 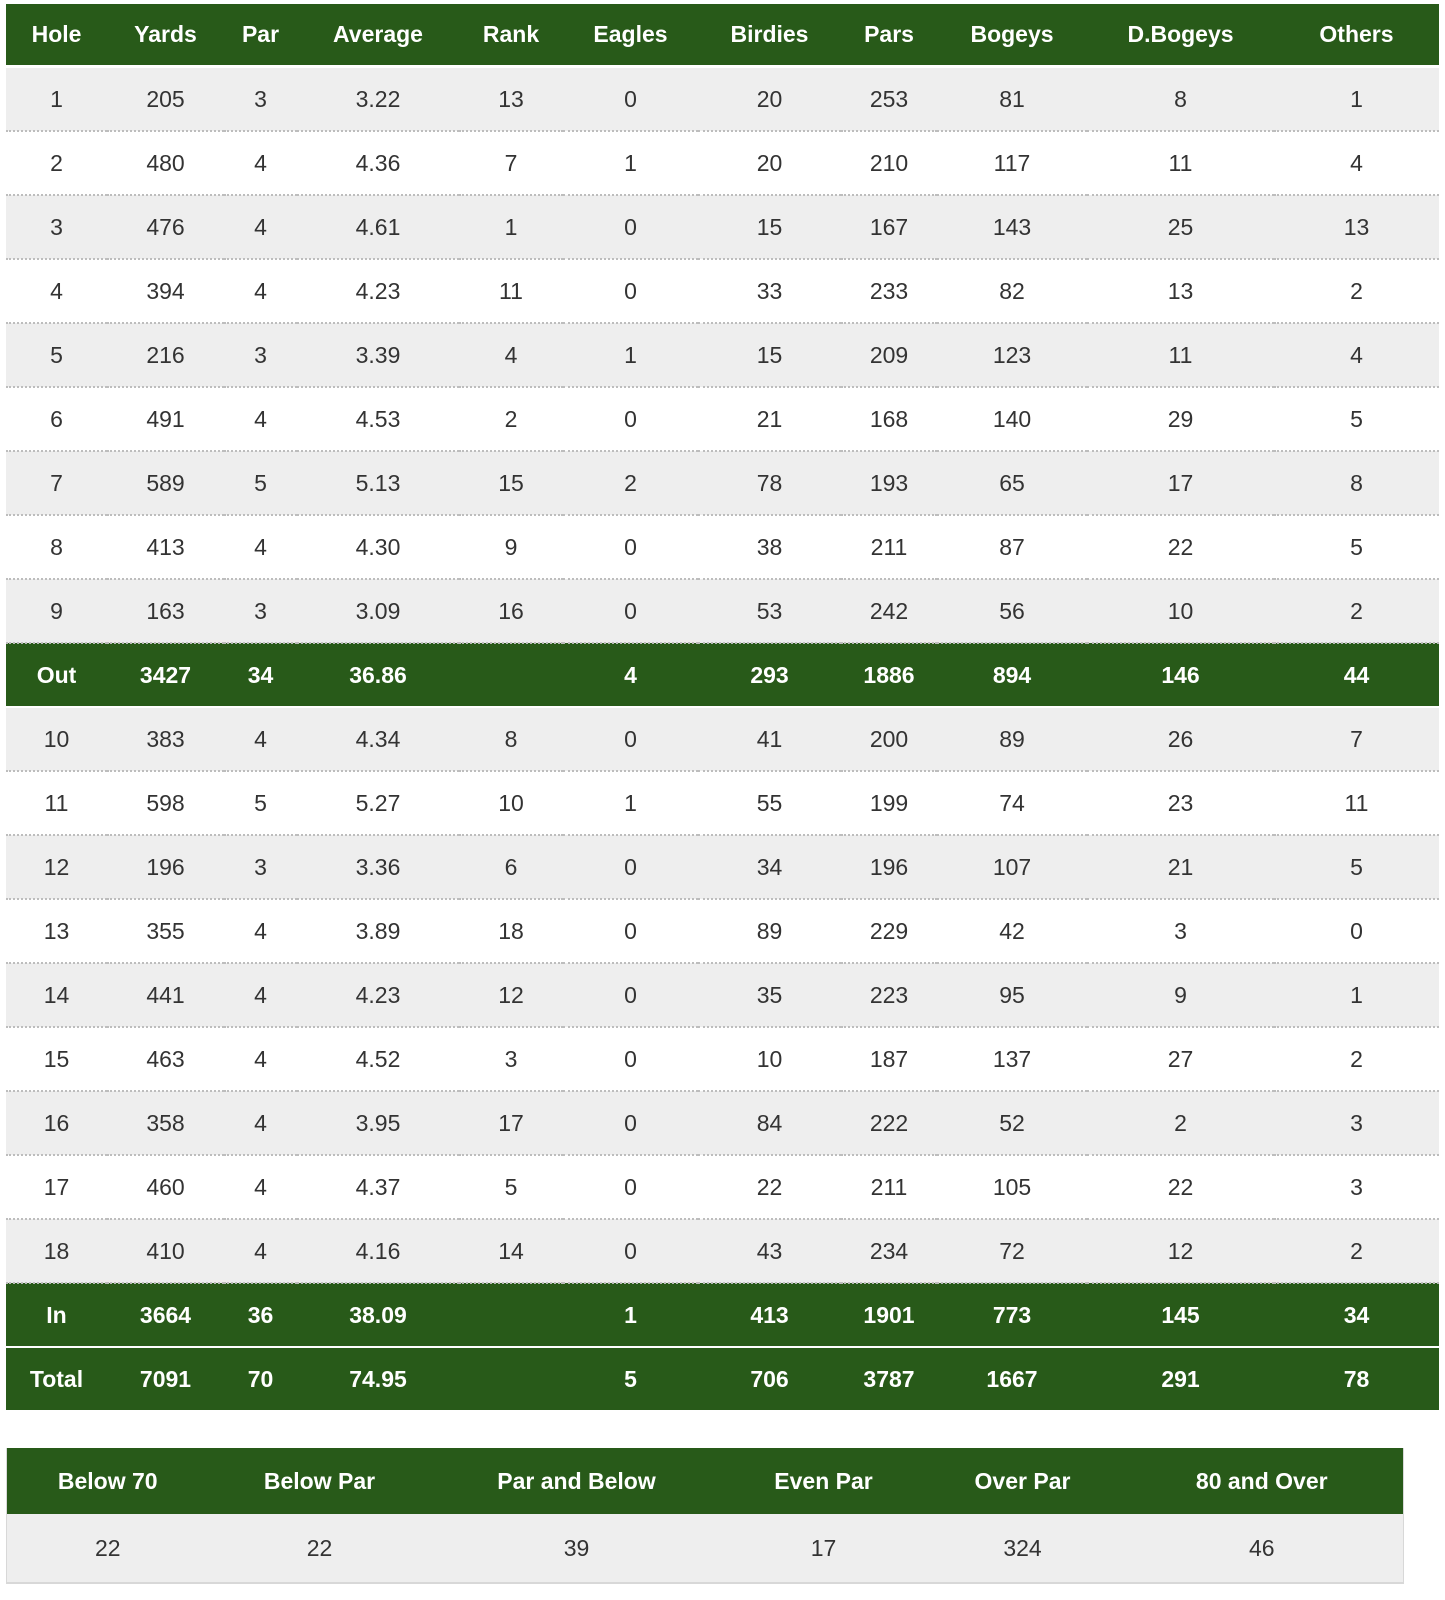 I want to click on subtotal-row-in: In 3664 36 38.09 1 413 1901 773 145 34, so click(x=722, y=1315).